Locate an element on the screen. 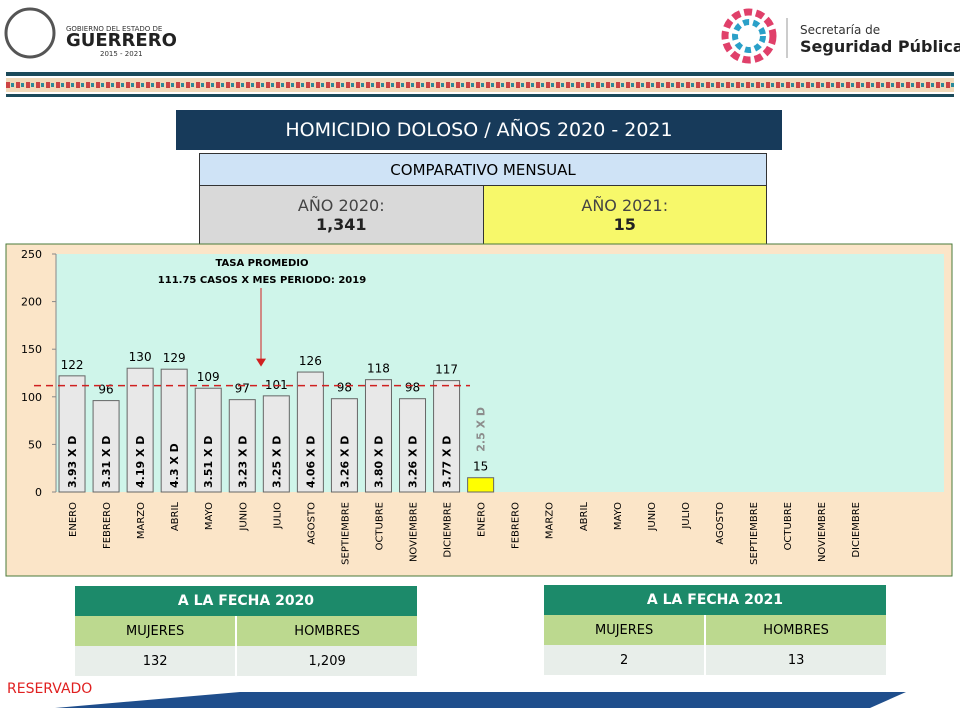 The image size is (960, 720). band-bottom is located at coordinates (480, 95).